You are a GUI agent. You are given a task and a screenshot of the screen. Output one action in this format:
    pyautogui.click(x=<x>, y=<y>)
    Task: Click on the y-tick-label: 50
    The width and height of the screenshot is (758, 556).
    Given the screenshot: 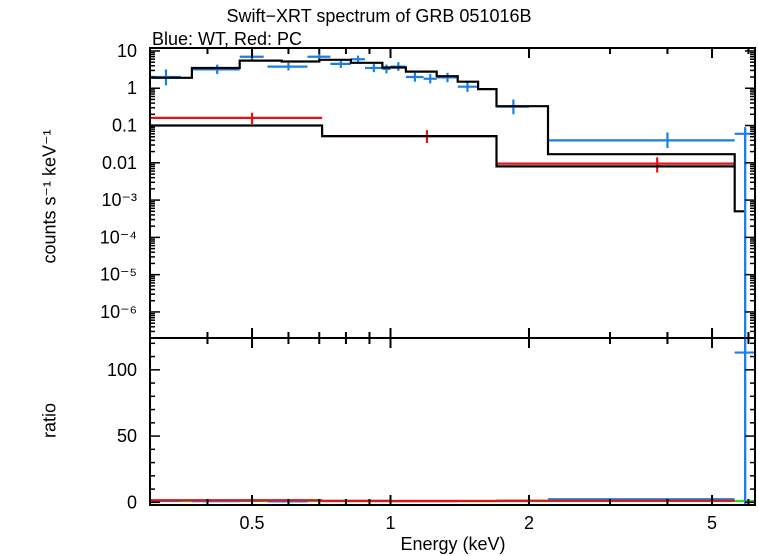 What is the action you would take?
    pyautogui.click(x=127, y=436)
    